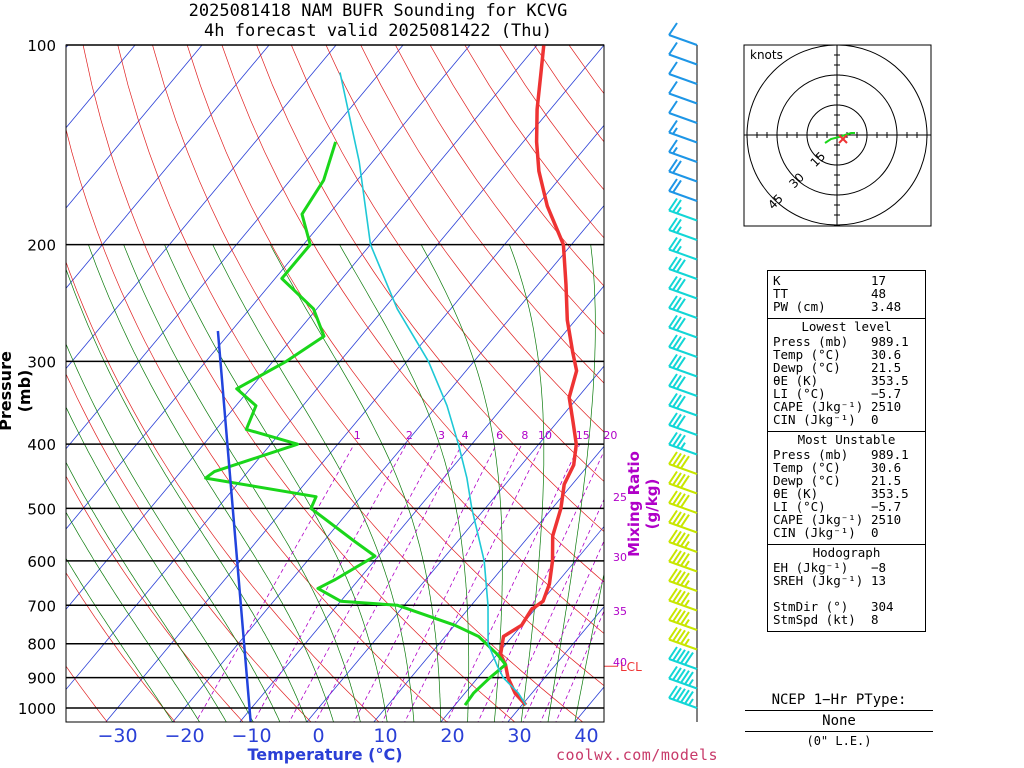 The image size is (1024, 768). Describe the element at coordinates (814, 419) in the screenshot. I see `index-name: CIN (Jkg⁻¹)` at that location.